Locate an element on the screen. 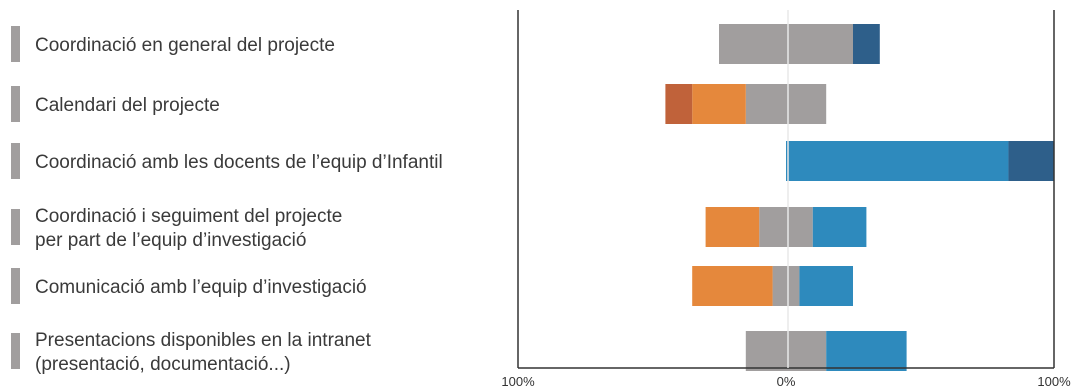 Image resolution: width=1080 pixels, height=392 pixels. x-tick-label: 0% is located at coordinates (786, 381).